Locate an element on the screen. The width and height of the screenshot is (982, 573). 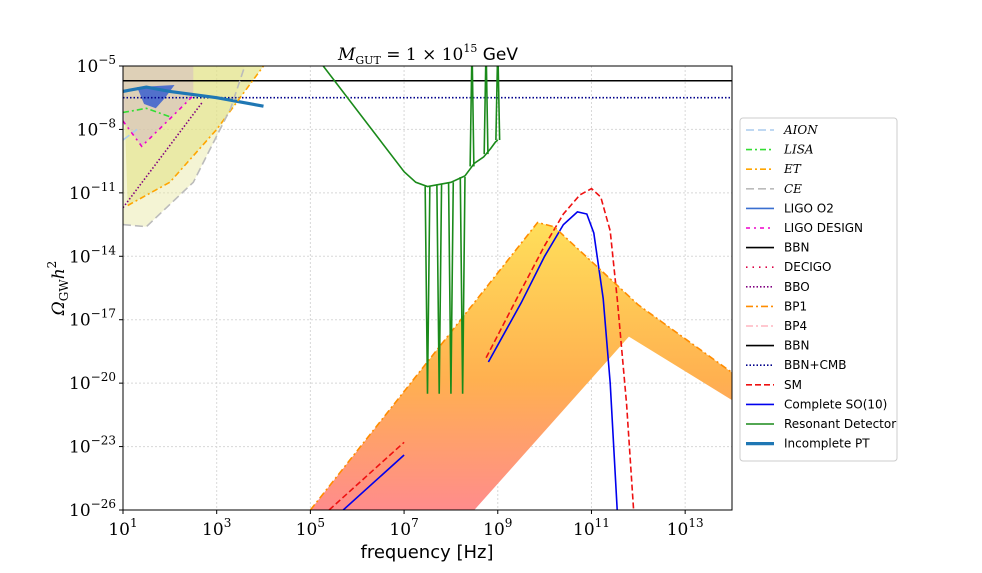
legend-item-incomplete-pt: Incomplete PT is located at coordinates (808, 444).